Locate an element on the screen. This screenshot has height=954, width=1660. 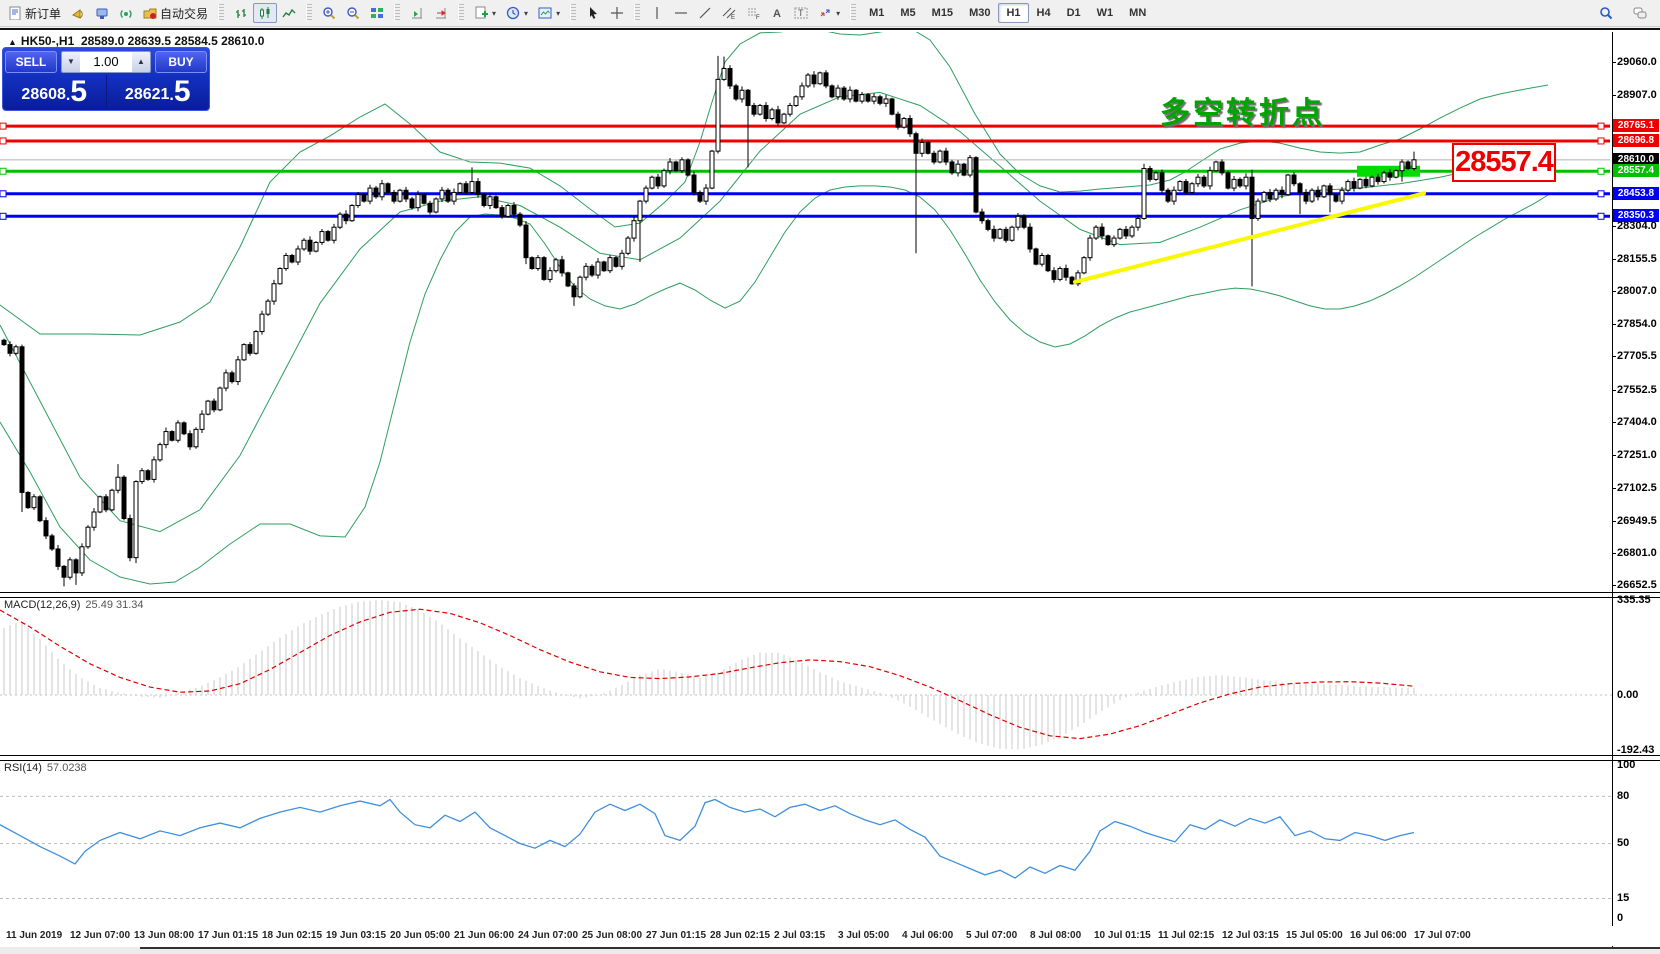
autotrade-button: 自动交易 is located at coordinates (175, 13).